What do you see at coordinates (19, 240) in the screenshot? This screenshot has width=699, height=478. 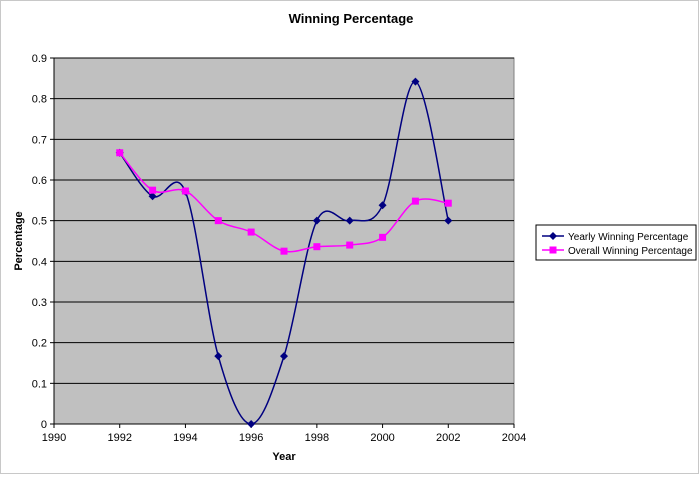 I see `y-axis-title: Percentage` at bounding box center [19, 240].